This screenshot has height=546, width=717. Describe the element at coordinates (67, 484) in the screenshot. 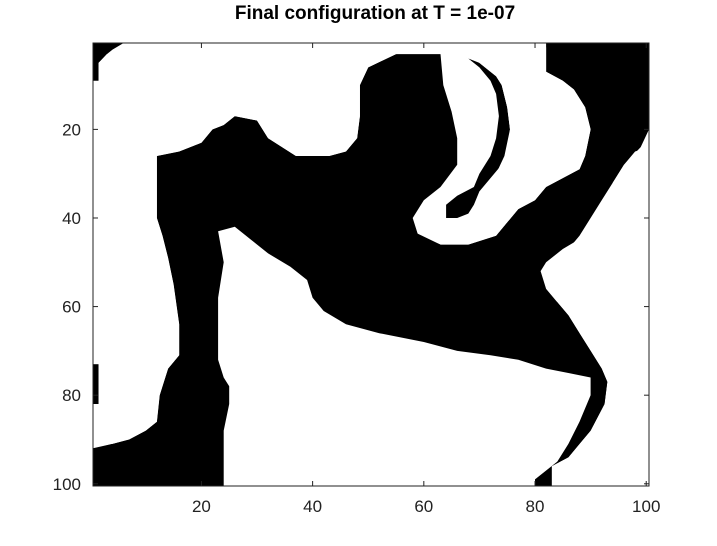

I see `y-tick-label-100: 100` at that location.